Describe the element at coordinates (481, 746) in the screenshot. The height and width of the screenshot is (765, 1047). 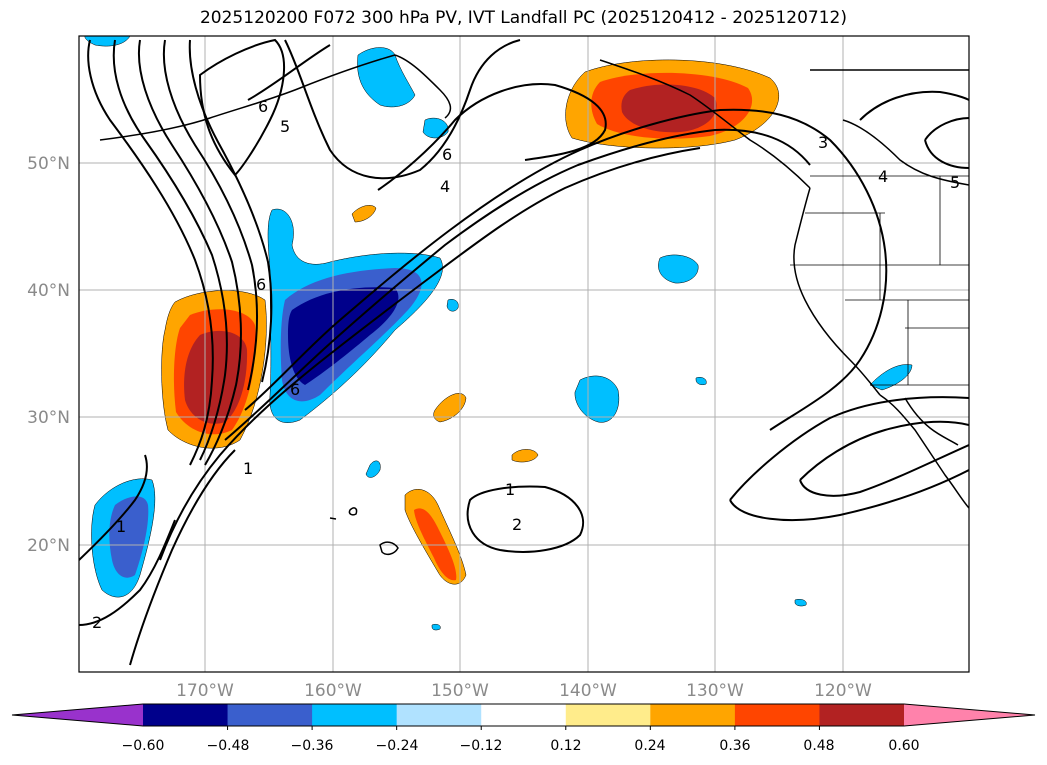
I see `colorbar-tick-label: −0.12` at that location.